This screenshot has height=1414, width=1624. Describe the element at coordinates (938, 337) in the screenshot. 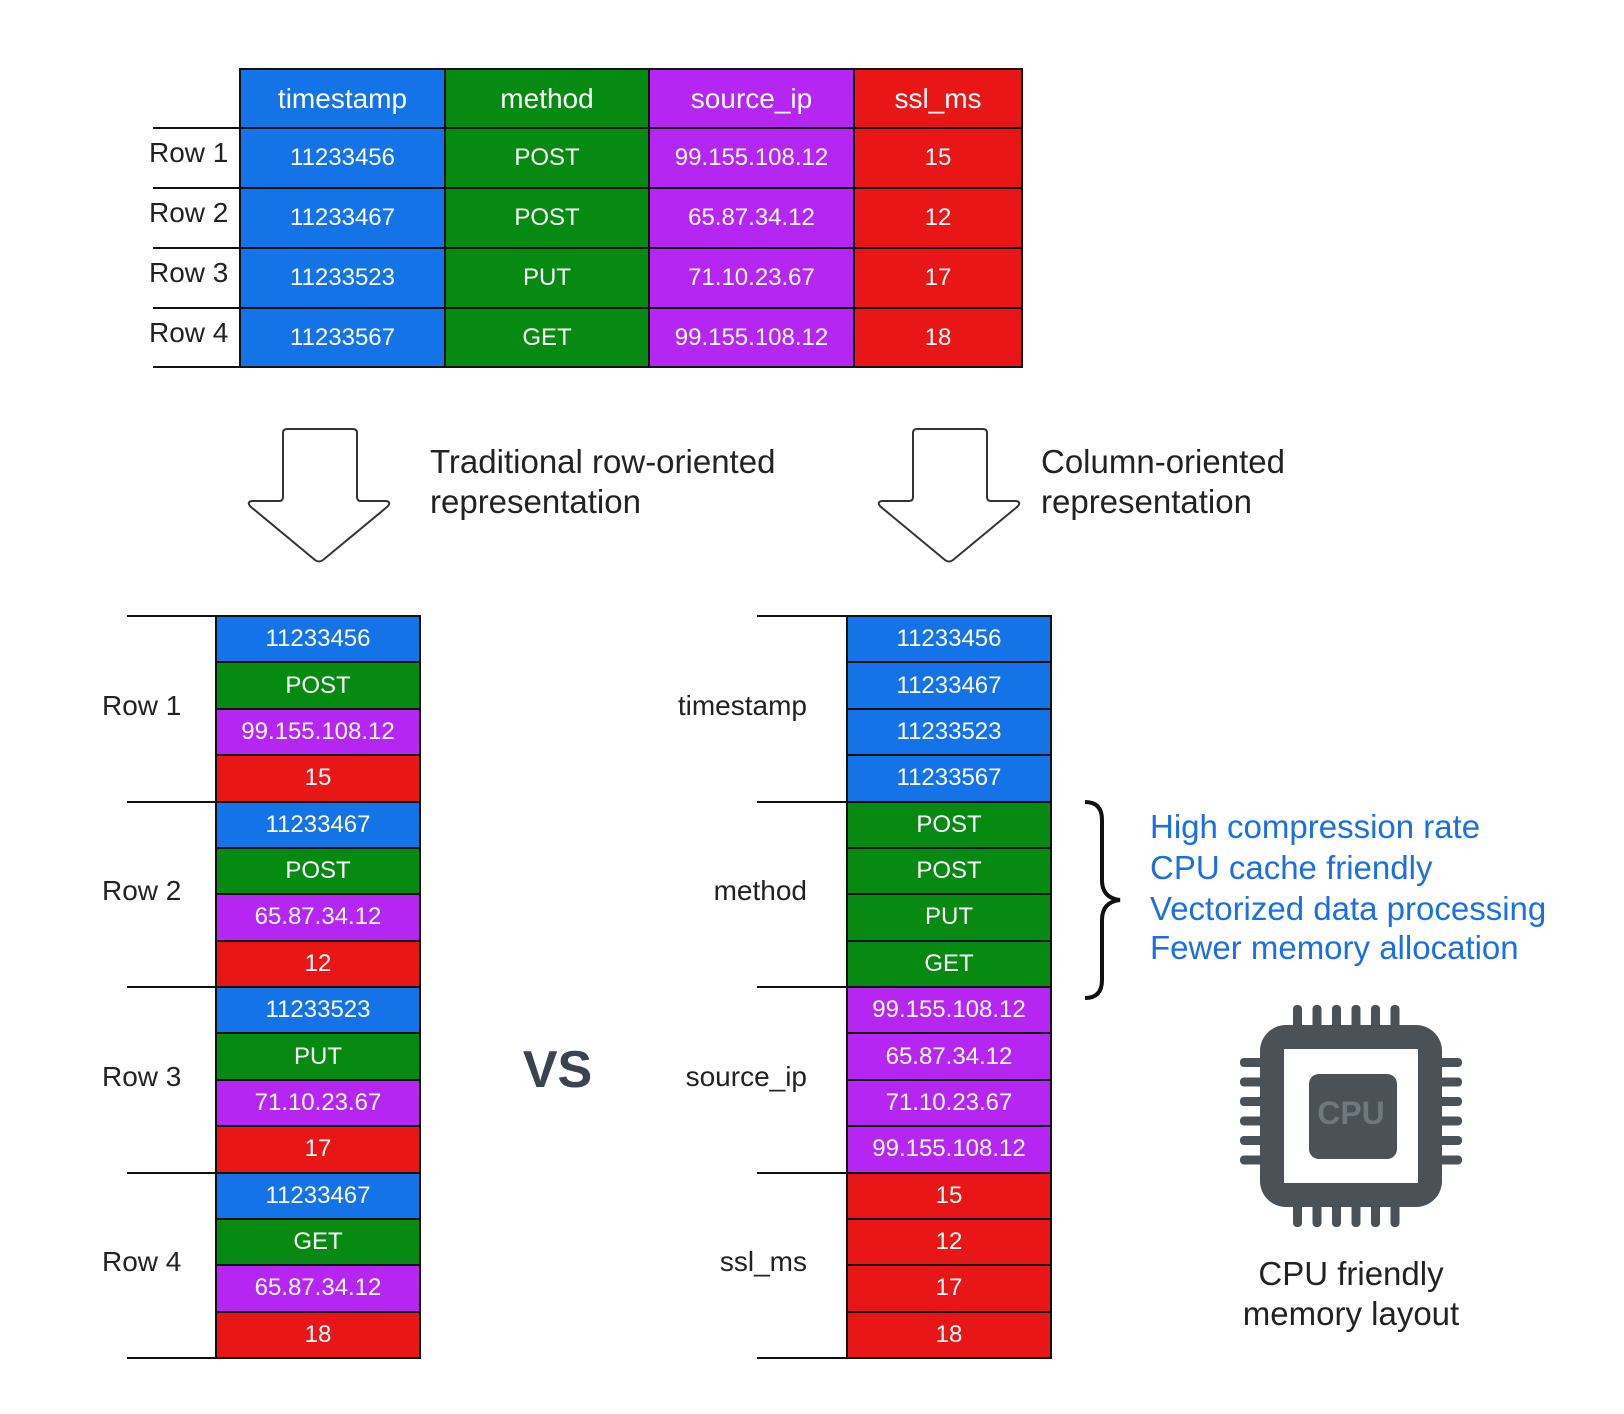

I see `table-cell: 18` at that location.